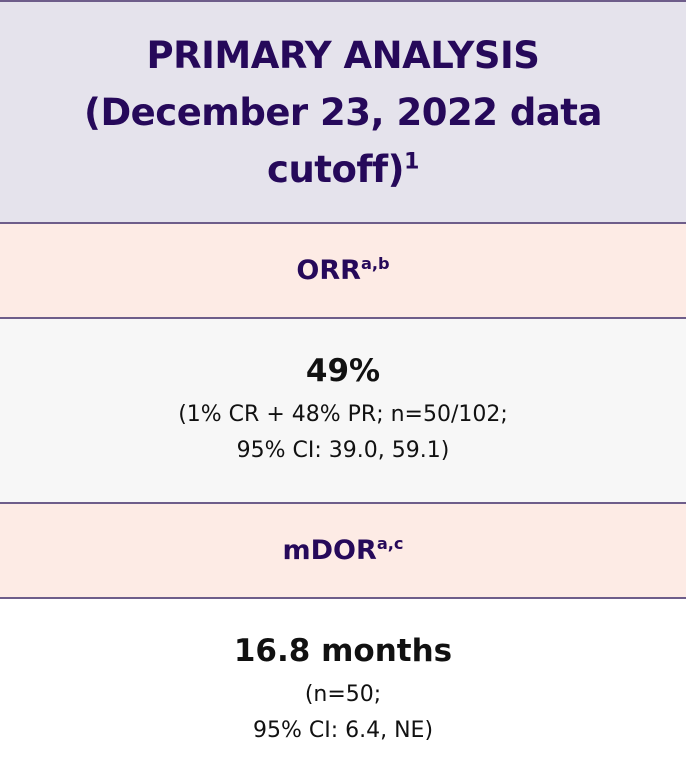 This screenshot has width=686, height=783. Describe the element at coordinates (343, 370) in the screenshot. I see `orr-value: 49%` at that location.